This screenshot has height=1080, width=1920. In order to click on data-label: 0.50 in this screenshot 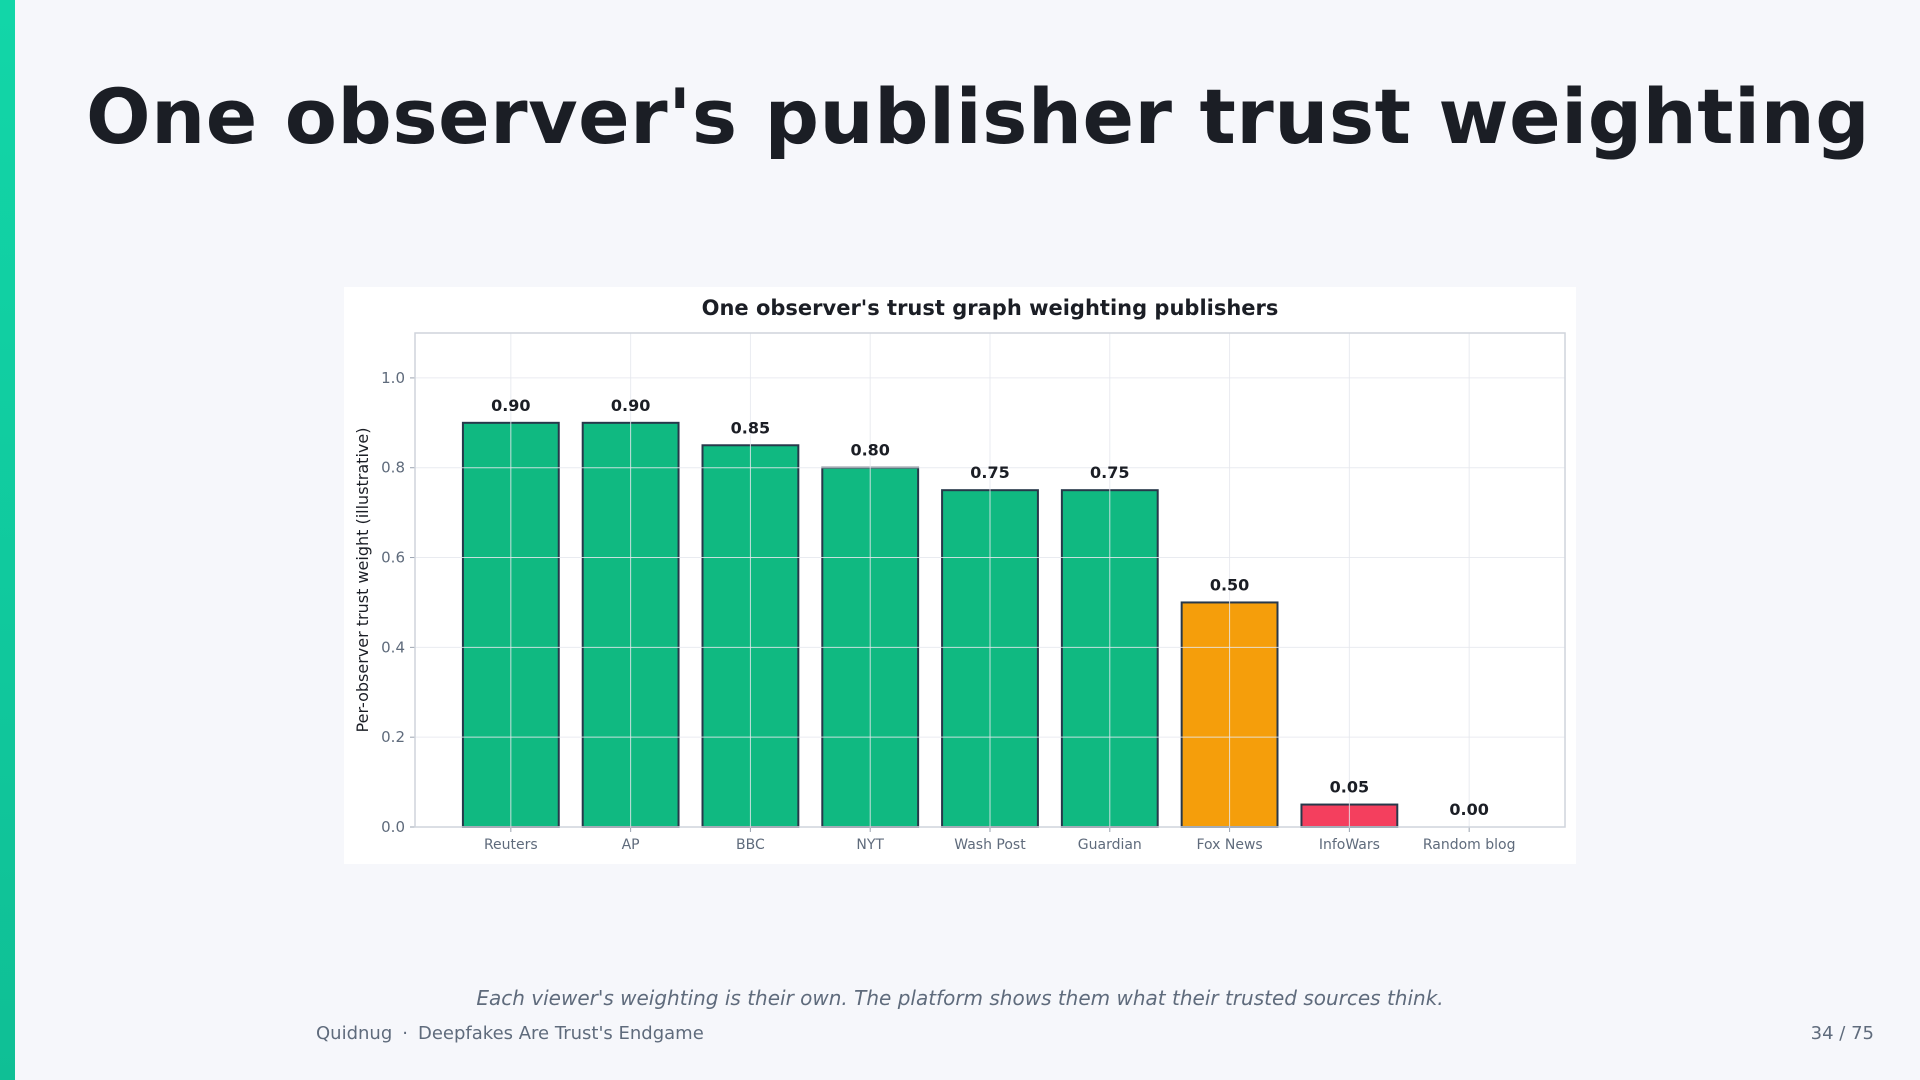, I will do `click(1229, 584)`.